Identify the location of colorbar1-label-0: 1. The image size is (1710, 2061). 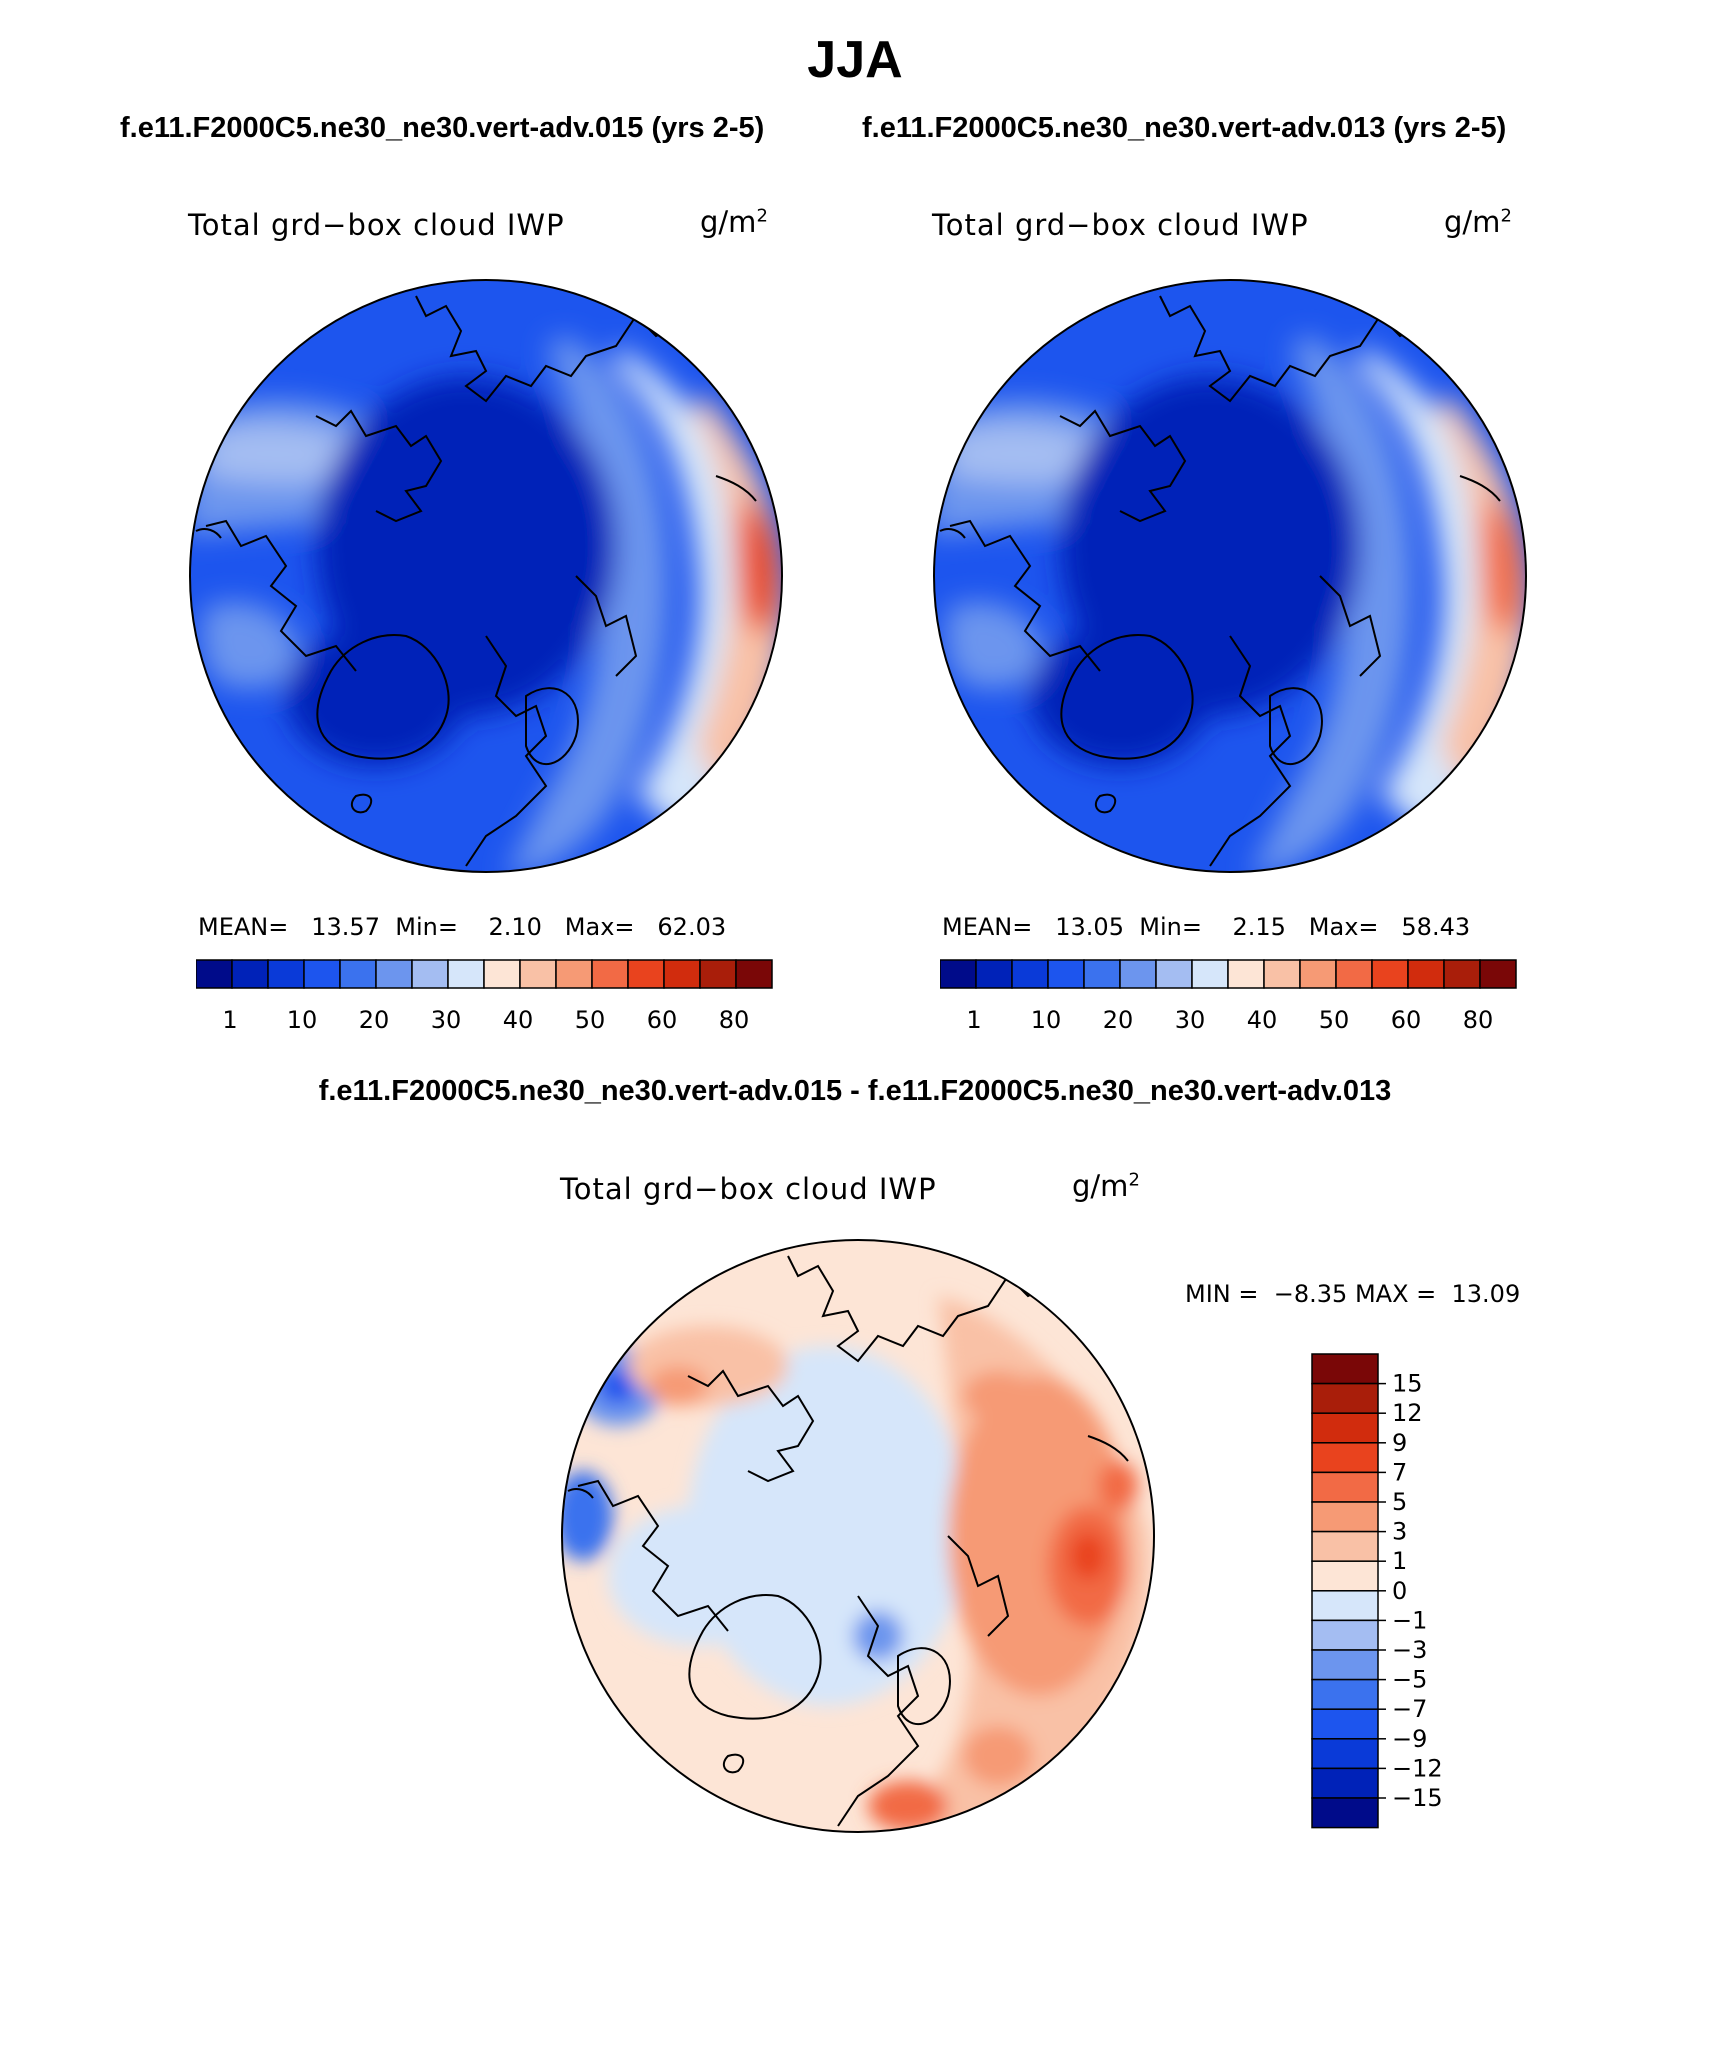
(229, 1020).